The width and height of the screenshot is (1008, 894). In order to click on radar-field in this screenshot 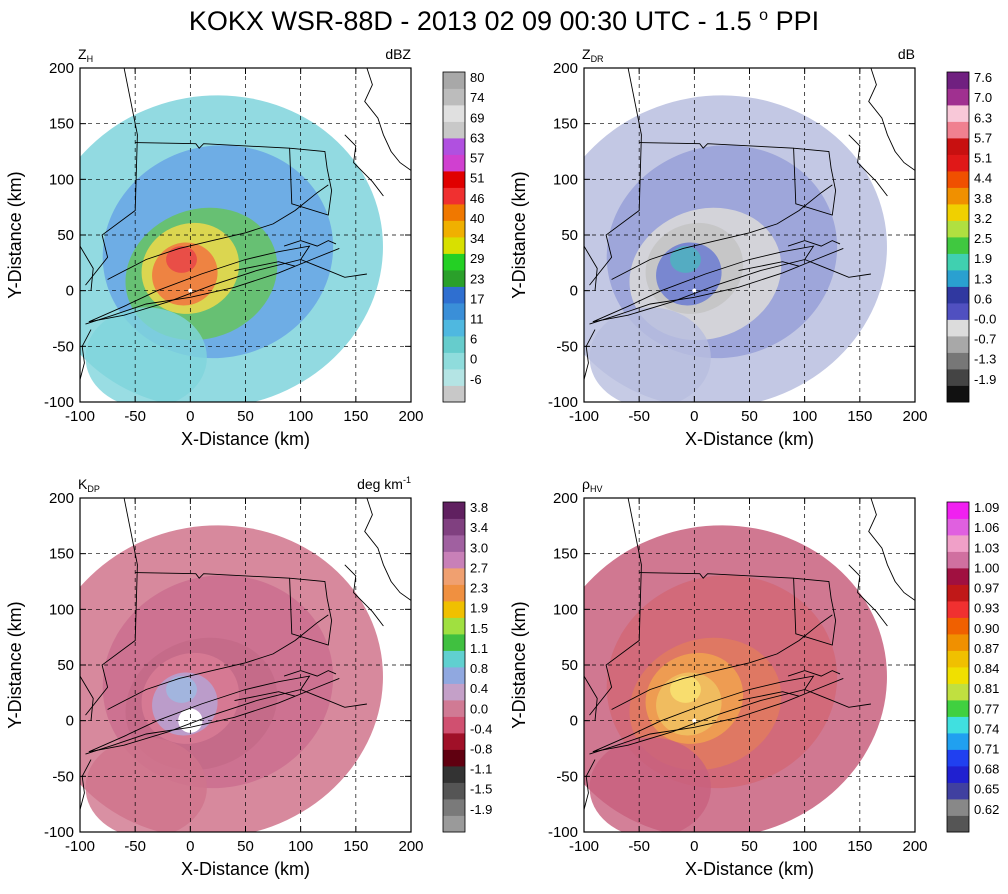, I will do `click(245, 665)`.